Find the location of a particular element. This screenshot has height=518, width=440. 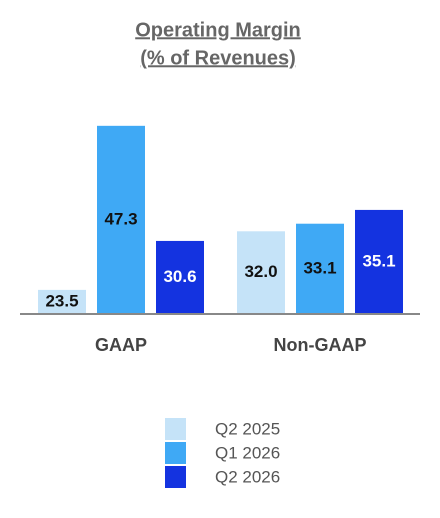

legend-label: Q2 2025 is located at coordinates (247, 428).